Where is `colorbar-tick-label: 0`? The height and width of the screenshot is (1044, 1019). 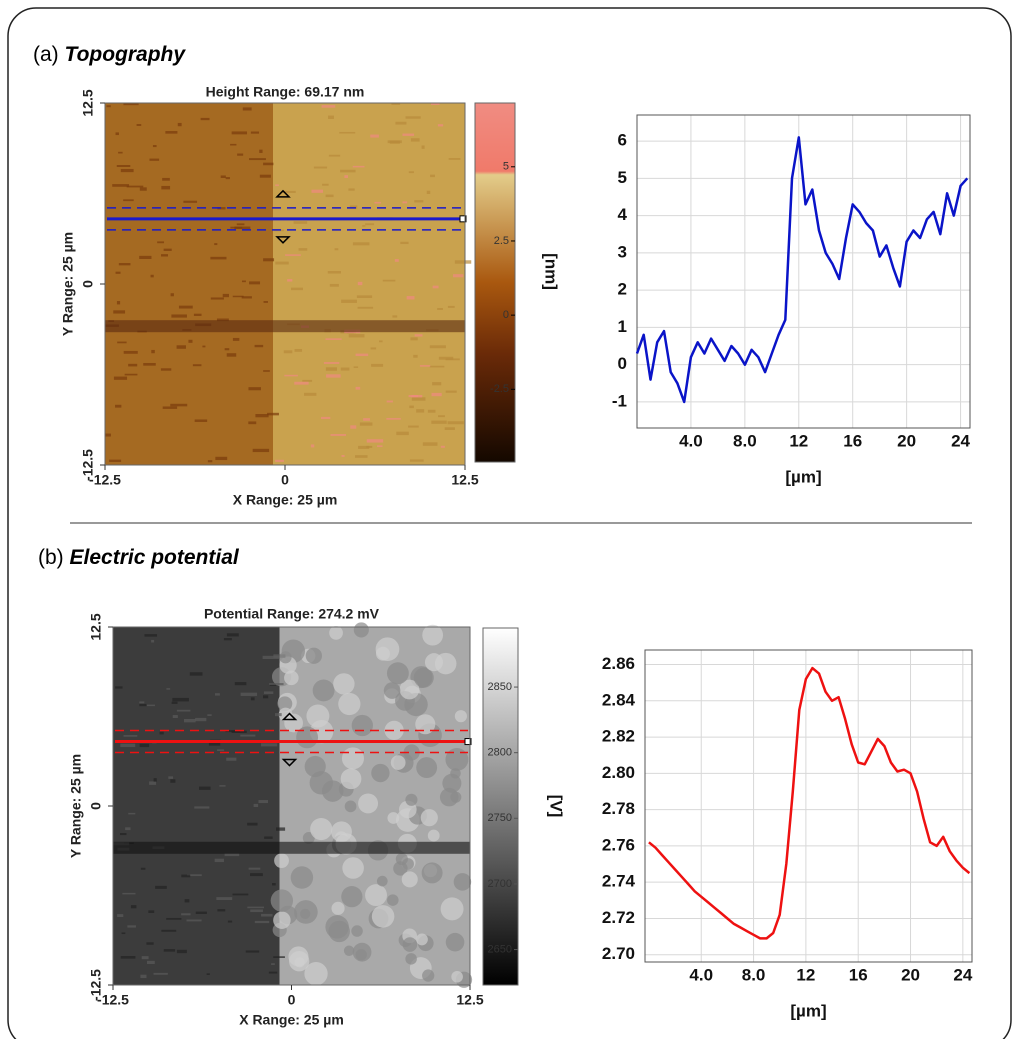
colorbar-tick-label: 0 is located at coordinates (506, 315).